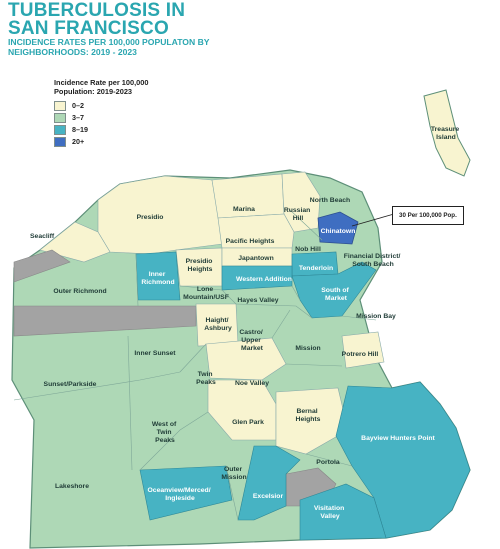  What do you see at coordinates (372, 256) in the screenshot?
I see `label-line: Financial District/` at bounding box center [372, 256].